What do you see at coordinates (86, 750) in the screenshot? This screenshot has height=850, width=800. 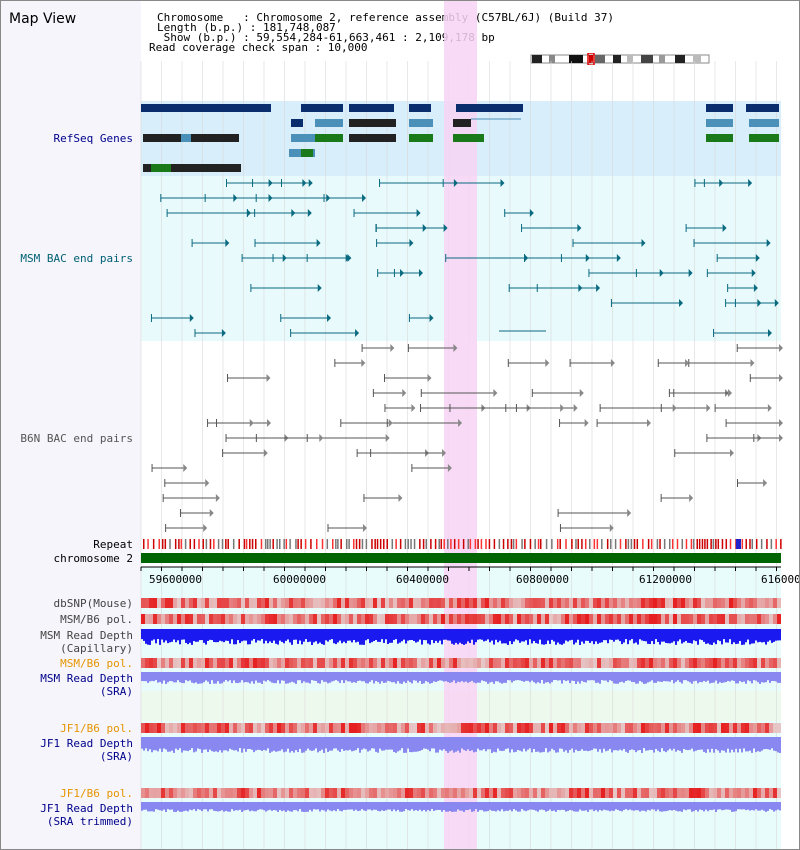 I see `track-label-jf1-read-depth-sra: JF1 Read Depth (SRA)` at bounding box center [86, 750].